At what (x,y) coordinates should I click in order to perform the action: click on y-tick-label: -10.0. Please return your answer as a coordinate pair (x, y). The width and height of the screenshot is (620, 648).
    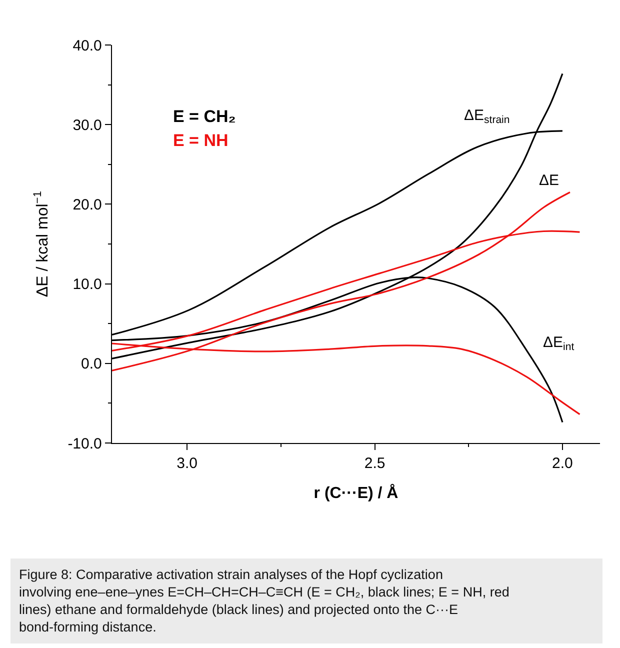
    Looking at the image, I should click on (85, 443).